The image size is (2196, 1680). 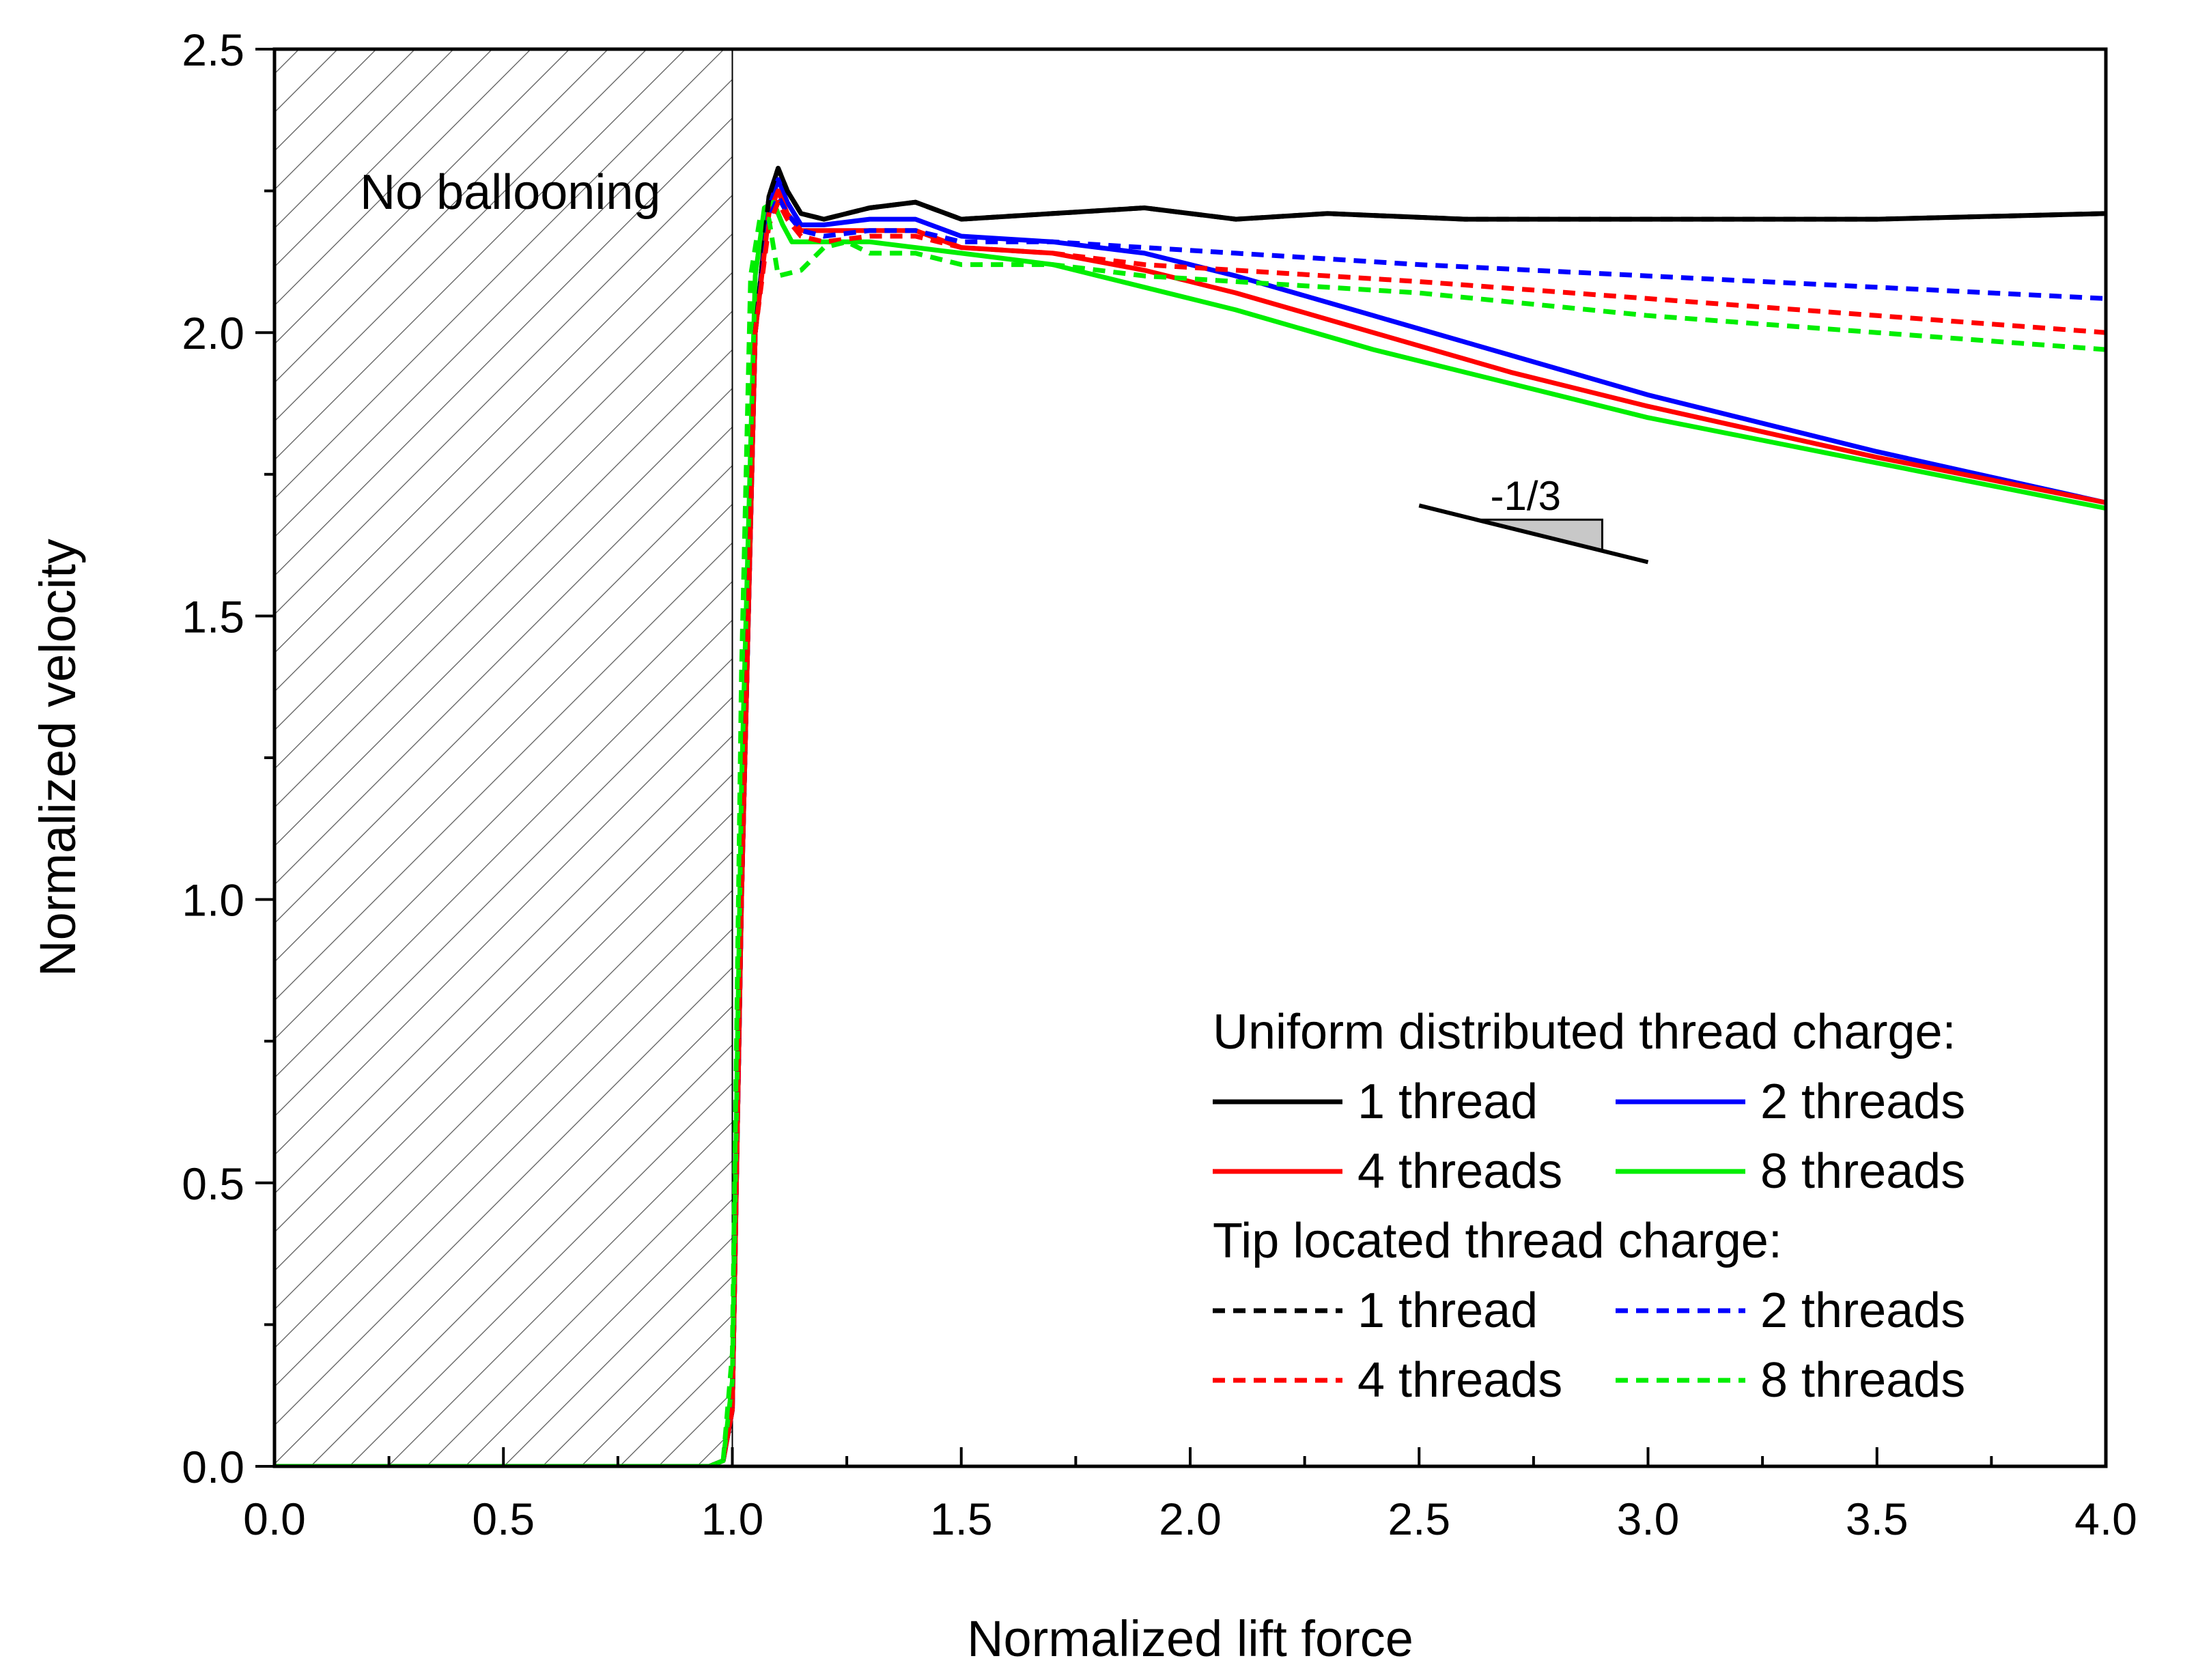 I want to click on x-tick-label: 2.0, so click(x=1191, y=1519).